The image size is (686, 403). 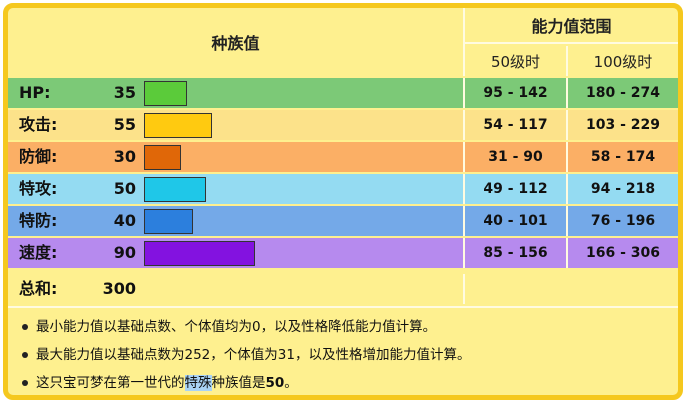 What do you see at coordinates (622, 125) in the screenshot?
I see `range-lv100: 103 - 229` at bounding box center [622, 125].